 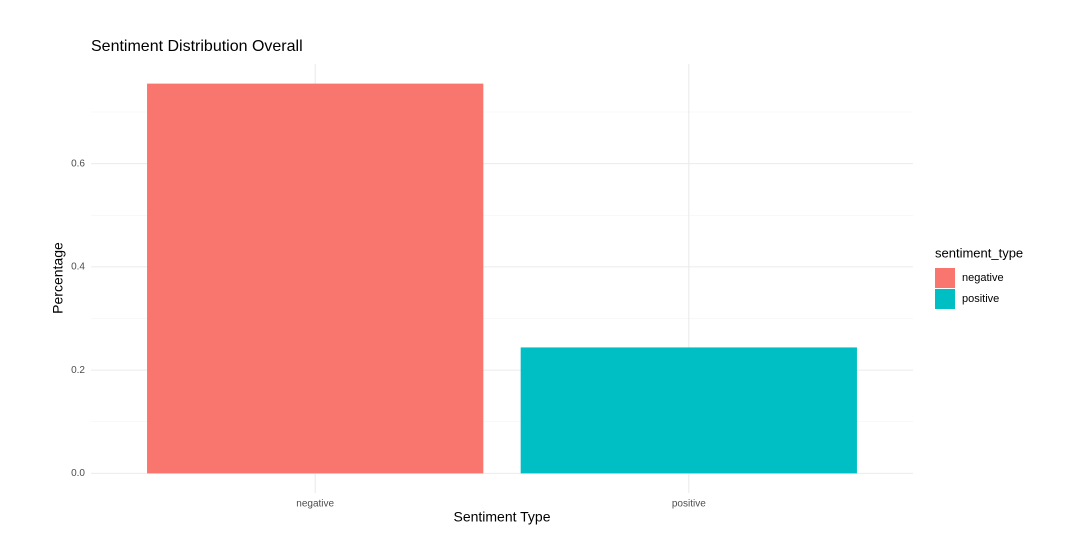 I want to click on y-tick-label: 0.0, so click(x=78, y=473).